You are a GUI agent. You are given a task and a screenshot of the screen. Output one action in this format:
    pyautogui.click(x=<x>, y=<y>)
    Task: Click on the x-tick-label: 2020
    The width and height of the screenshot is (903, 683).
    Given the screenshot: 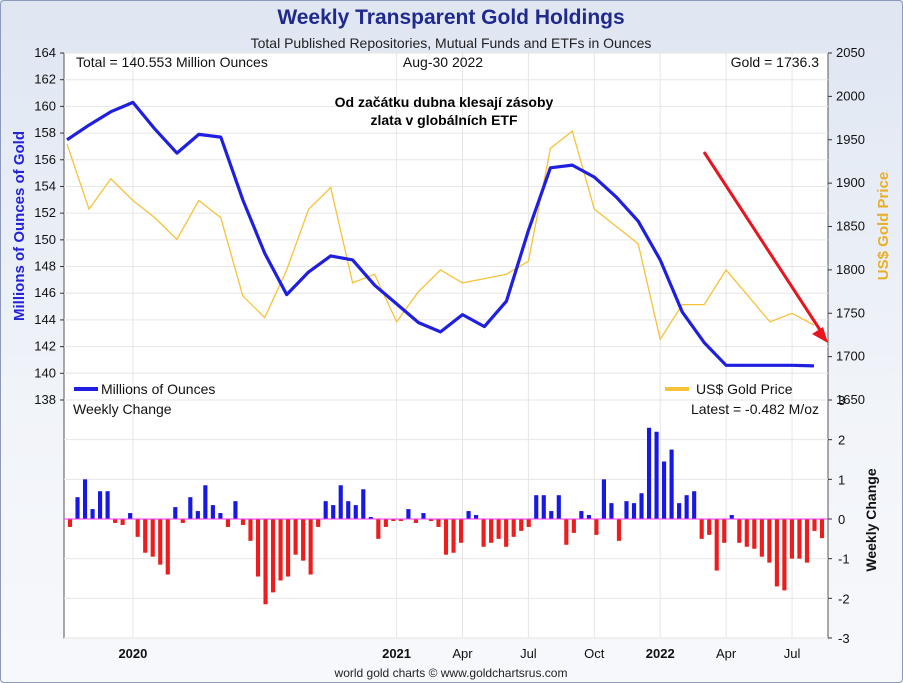 What is the action you would take?
    pyautogui.click(x=132, y=653)
    